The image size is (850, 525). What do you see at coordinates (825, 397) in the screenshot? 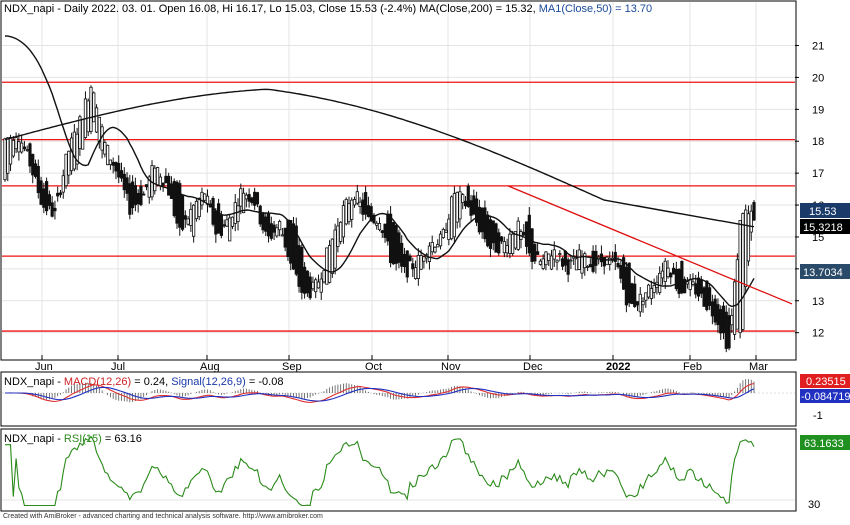
I see `signal-badge-text: -0.084719` at bounding box center [825, 397].